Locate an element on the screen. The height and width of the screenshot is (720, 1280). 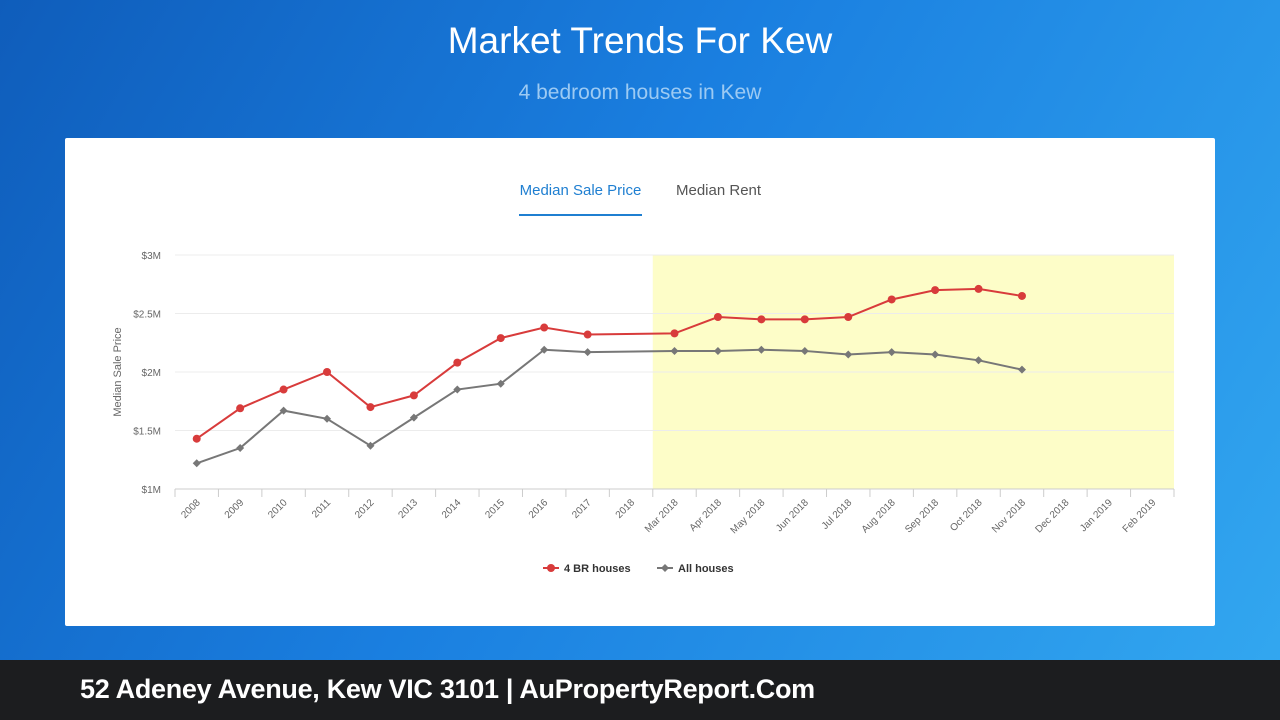
chart-tabs: Median Sale Price Median Rent is located at coordinates (640, 199).